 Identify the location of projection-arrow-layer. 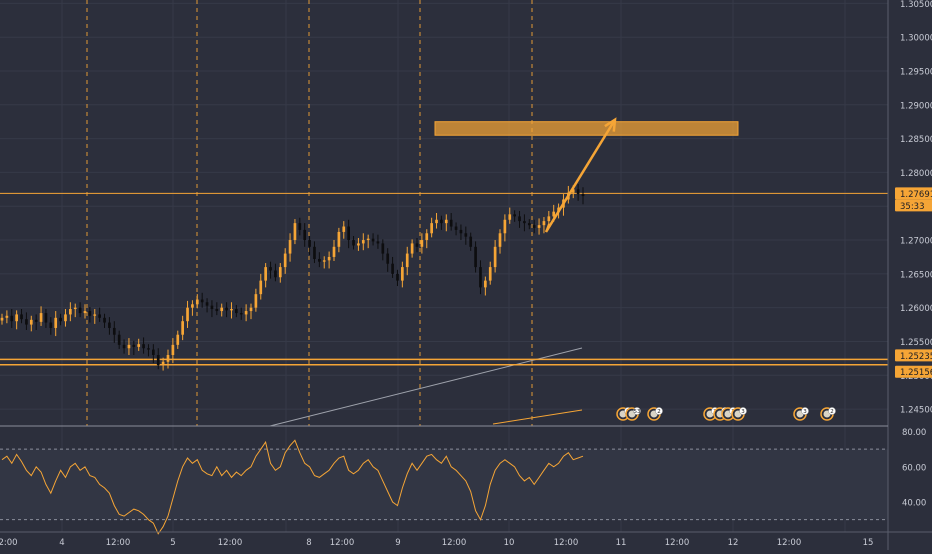
(580, 175).